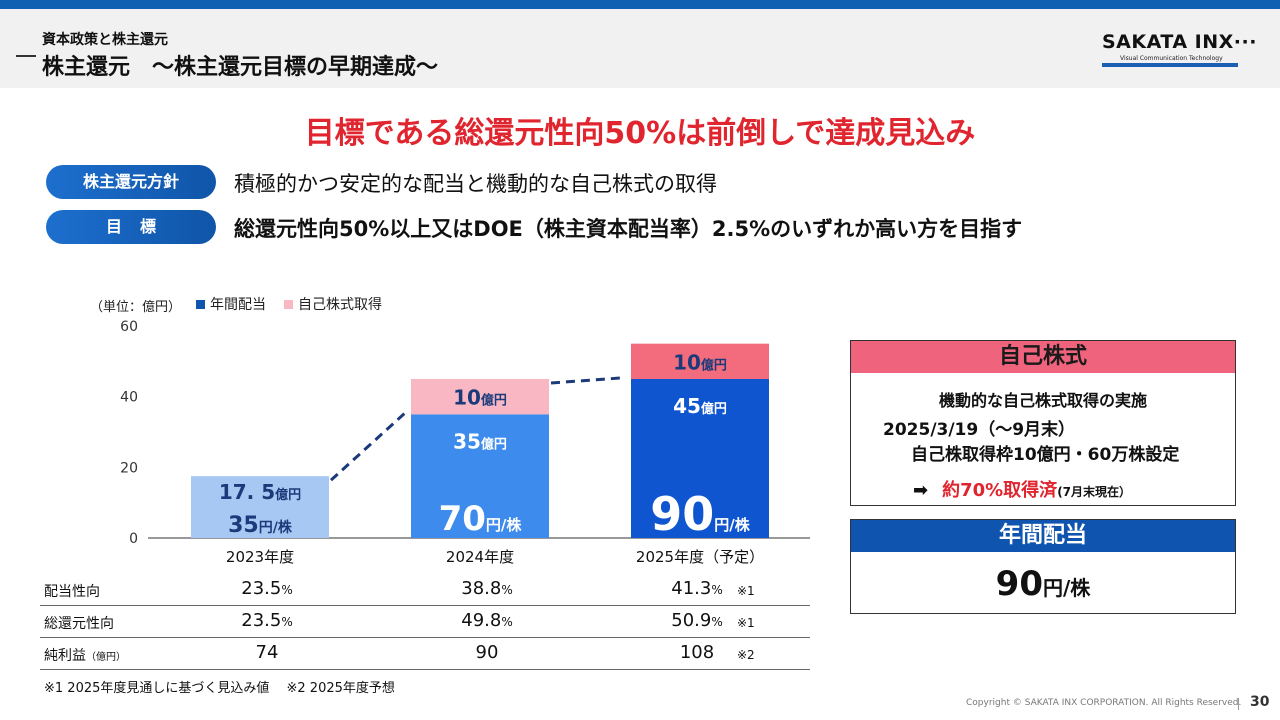 This screenshot has height=720, width=1280. What do you see at coordinates (129, 398) in the screenshot?
I see `y-tick-label: 40` at bounding box center [129, 398].